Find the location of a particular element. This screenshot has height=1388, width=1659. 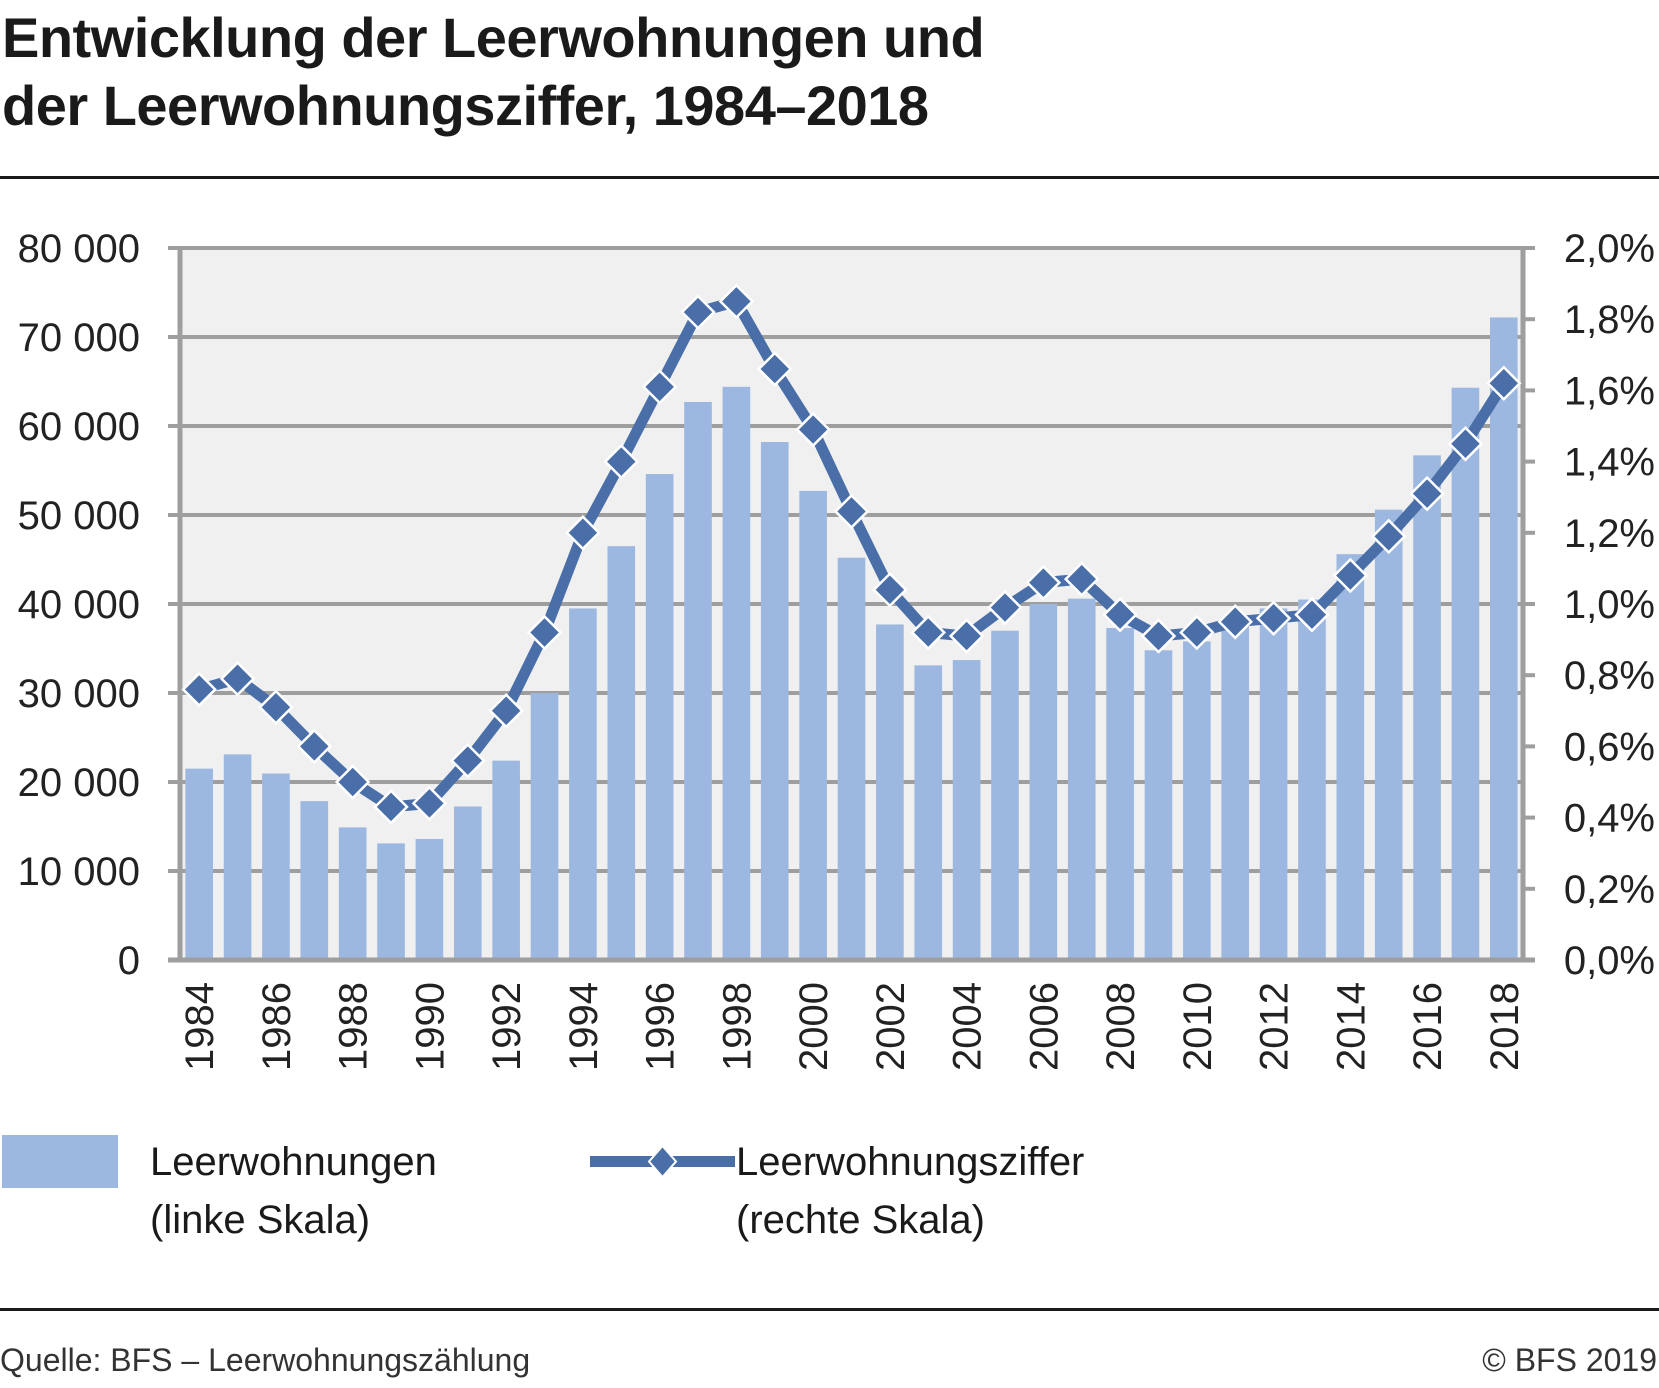

ziffer-marker-2012 is located at coordinates (1273, 618).